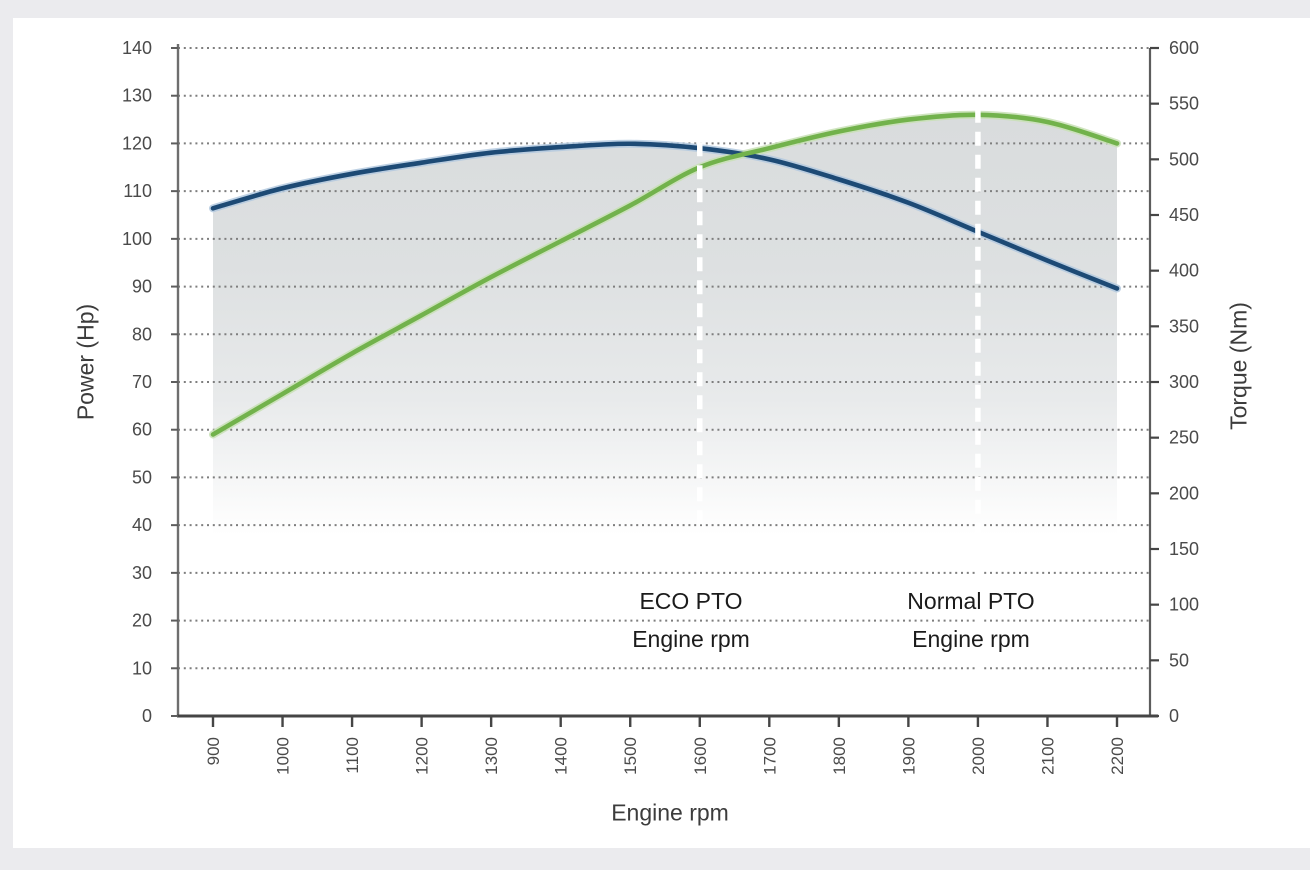 The height and width of the screenshot is (870, 1310). Describe the element at coordinates (691, 601) in the screenshot. I see `eco-pto-annotation-line1: ECO PTO` at that location.